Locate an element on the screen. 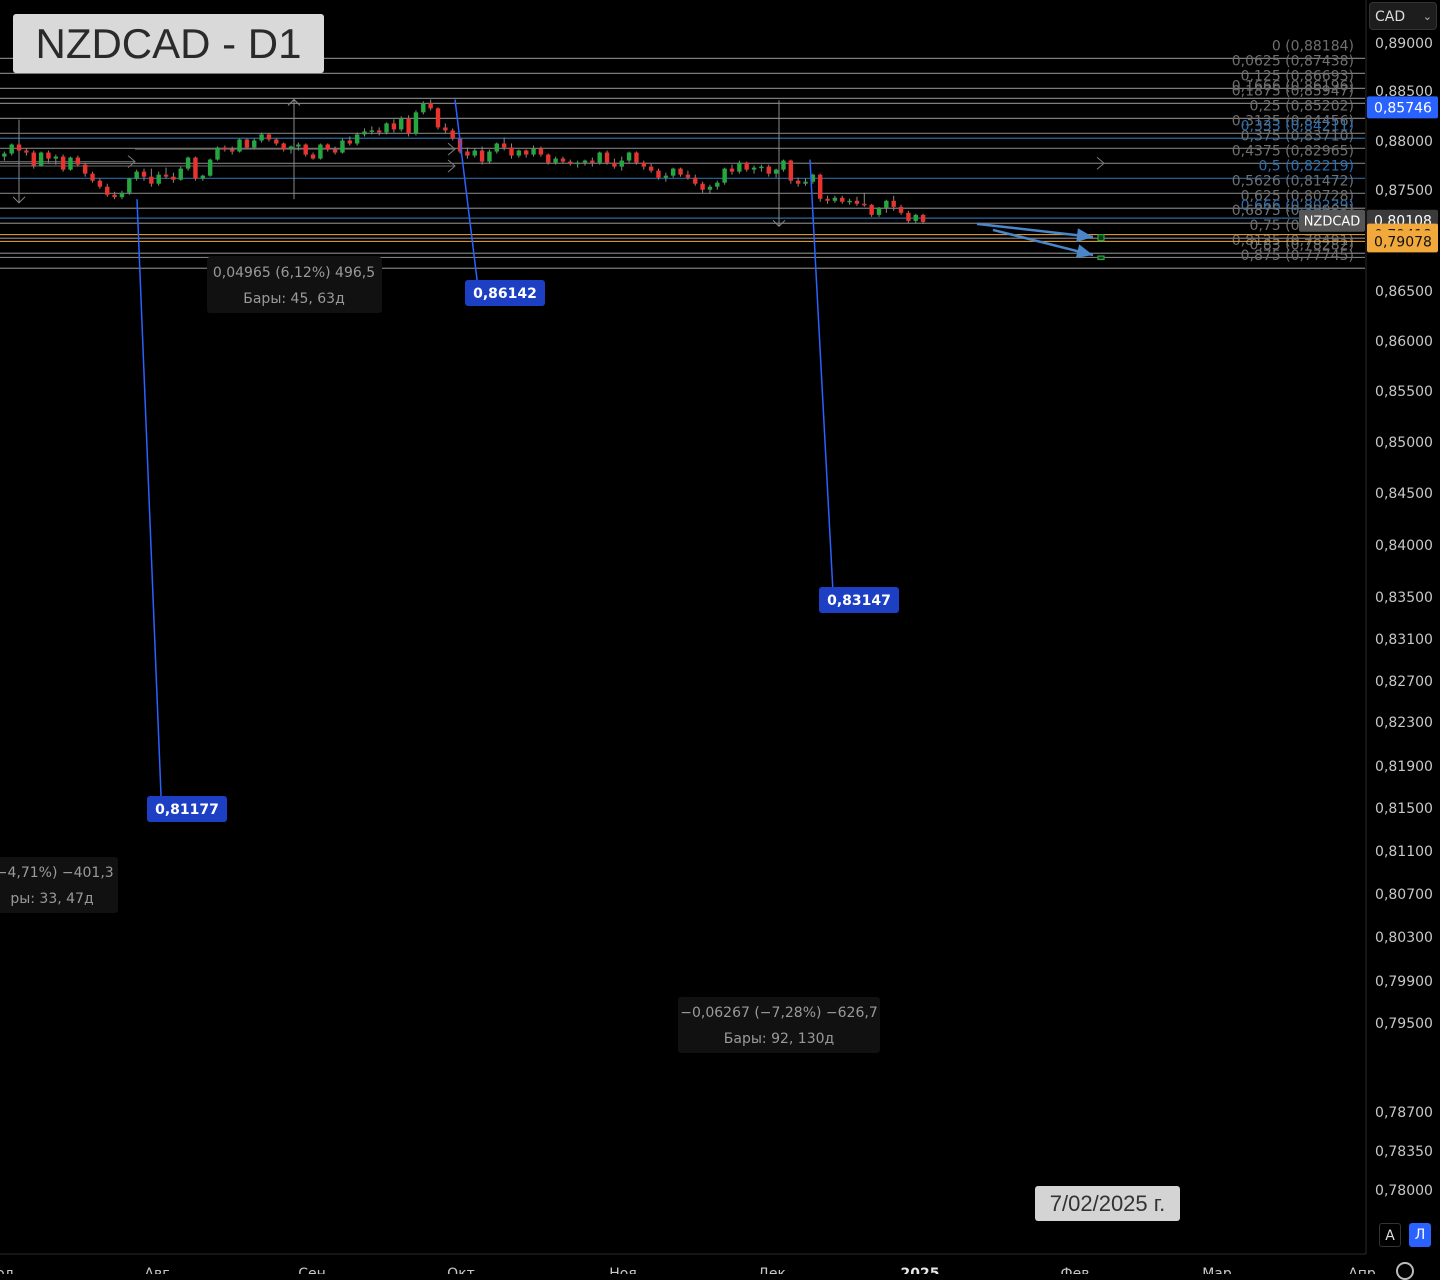 The width and height of the screenshot is (1440, 1280). swing-label: 0,81177 is located at coordinates (187, 810).